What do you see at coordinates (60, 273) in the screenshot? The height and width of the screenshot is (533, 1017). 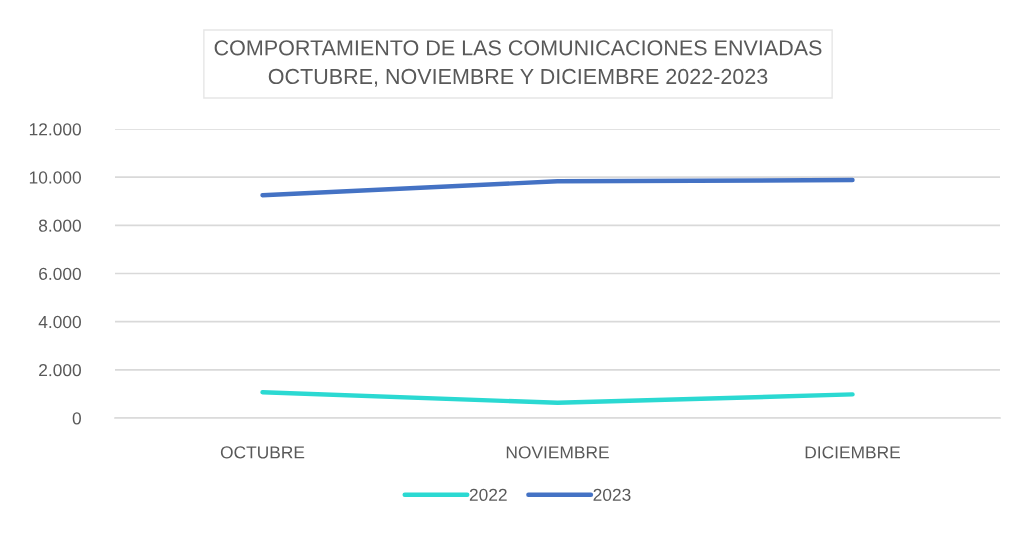 I see `y-tick-label: 6.000` at bounding box center [60, 273].